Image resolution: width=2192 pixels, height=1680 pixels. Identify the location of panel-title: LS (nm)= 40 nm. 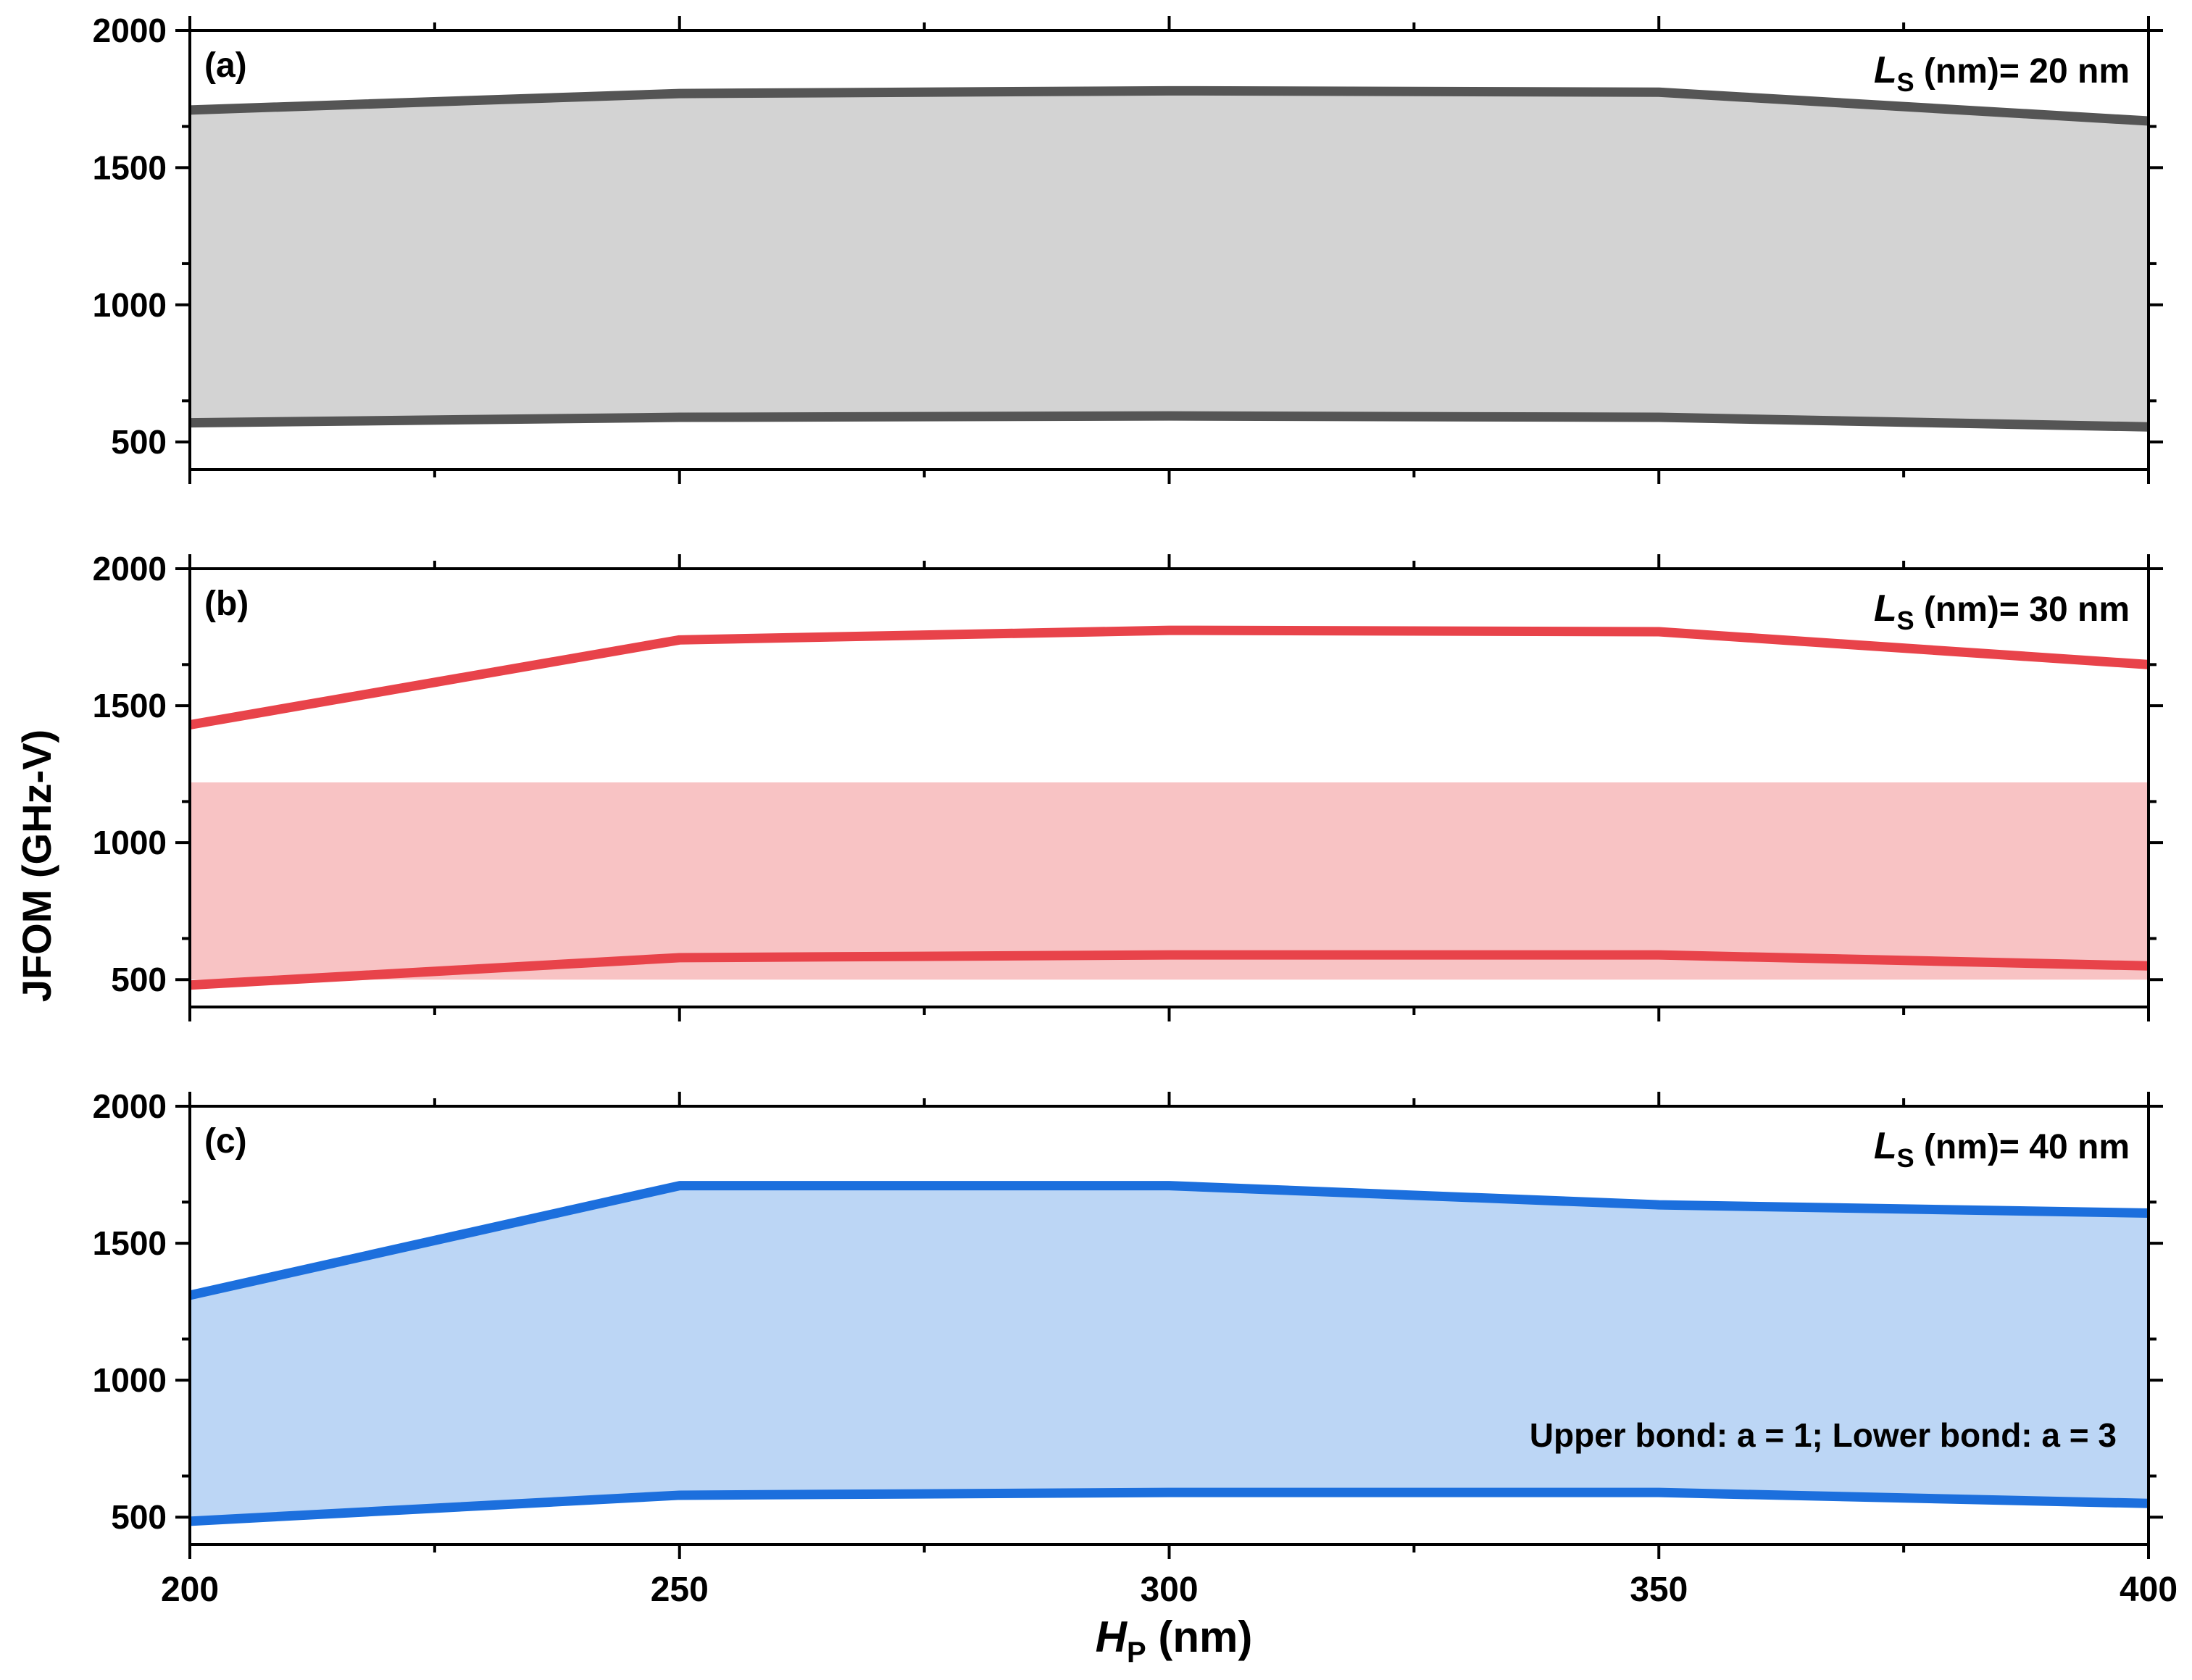
(2002, 1149).